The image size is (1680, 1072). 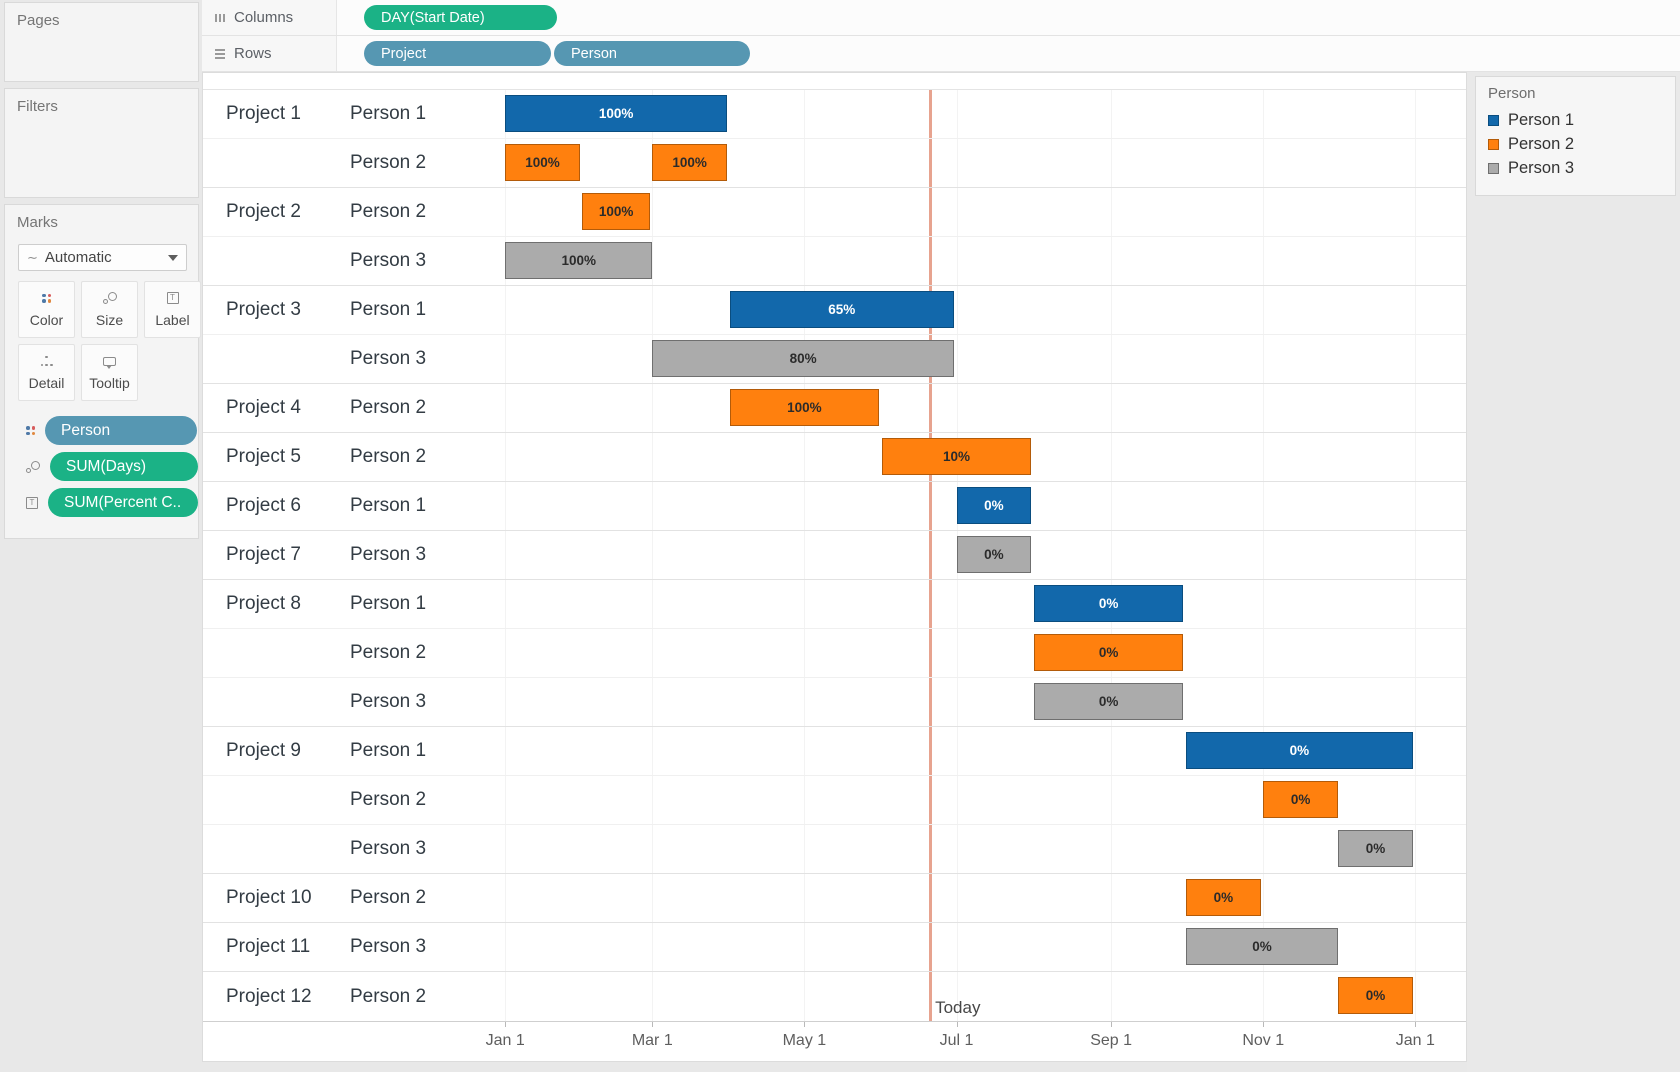 I want to click on marks-pill: SUM(Days), so click(x=124, y=466).